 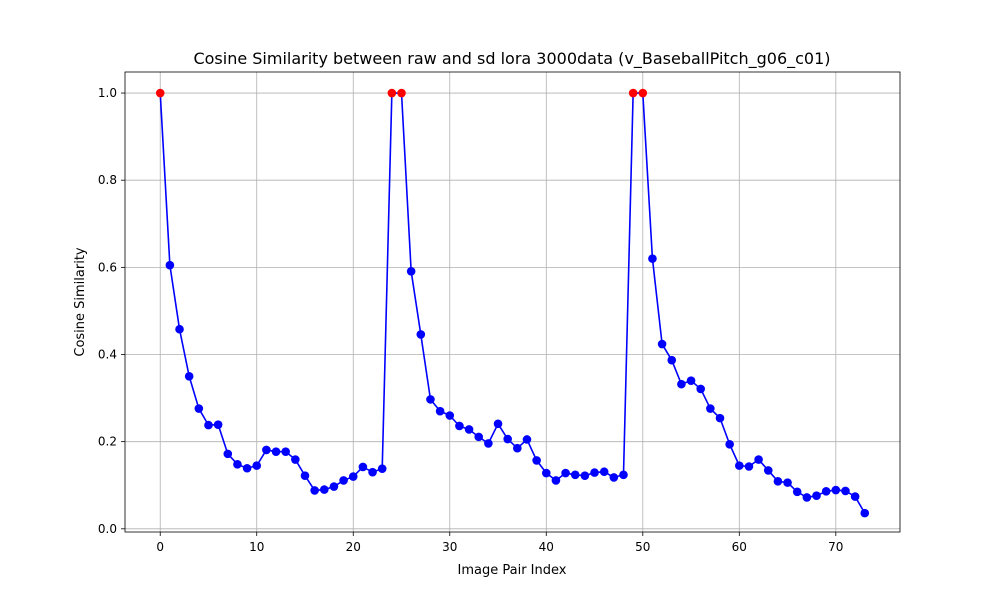 I want to click on x-tick-label: 50, so click(x=642, y=547).